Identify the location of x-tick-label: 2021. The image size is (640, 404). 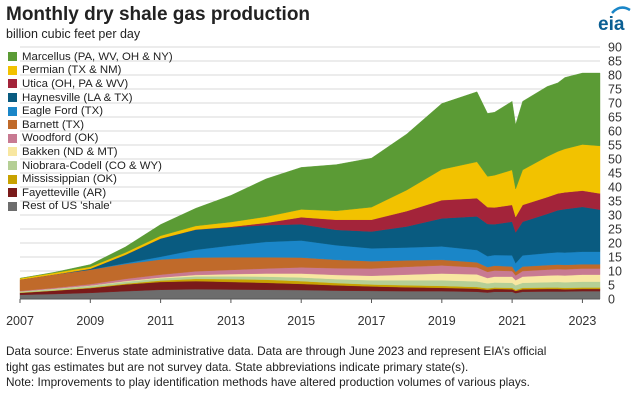
(512, 321).